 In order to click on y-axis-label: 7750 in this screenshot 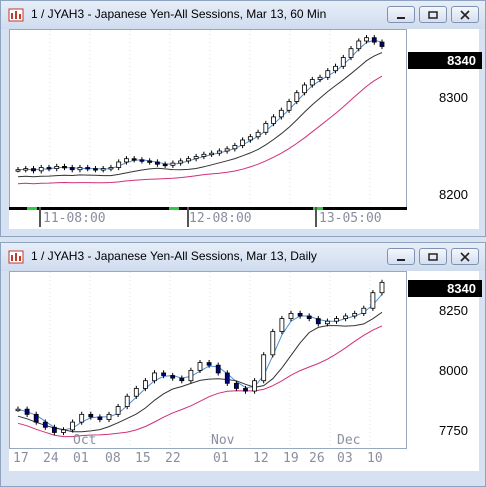, I will do `click(453, 430)`.